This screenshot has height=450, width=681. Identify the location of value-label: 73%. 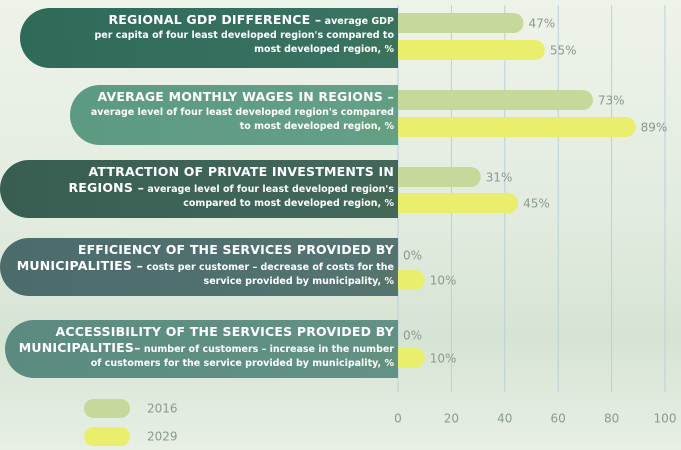
(611, 101).